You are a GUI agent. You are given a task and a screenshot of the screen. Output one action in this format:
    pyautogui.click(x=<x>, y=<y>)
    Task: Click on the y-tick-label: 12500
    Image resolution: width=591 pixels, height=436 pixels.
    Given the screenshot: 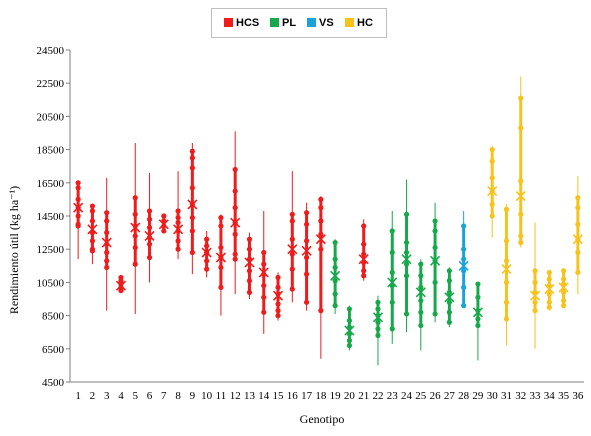 What is the action you would take?
    pyautogui.click(x=51, y=250)
    